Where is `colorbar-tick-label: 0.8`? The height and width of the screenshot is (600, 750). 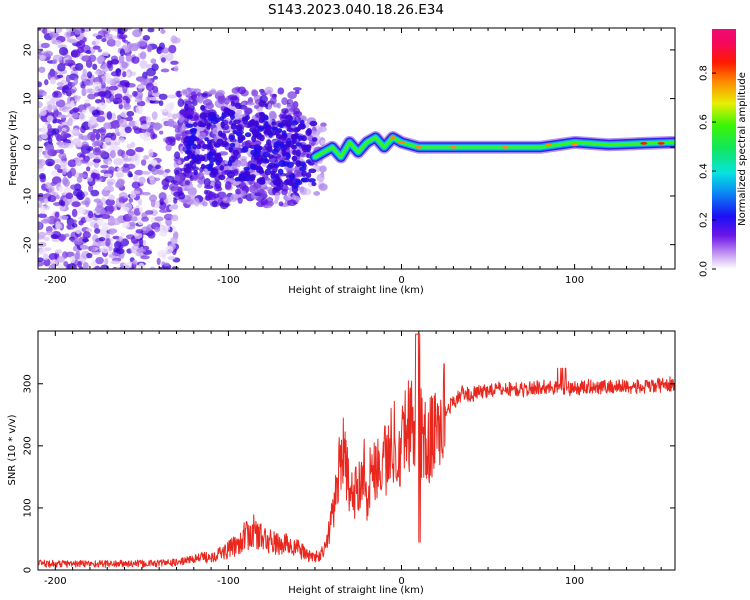
colorbar-tick-label: 0.8 is located at coordinates (704, 73).